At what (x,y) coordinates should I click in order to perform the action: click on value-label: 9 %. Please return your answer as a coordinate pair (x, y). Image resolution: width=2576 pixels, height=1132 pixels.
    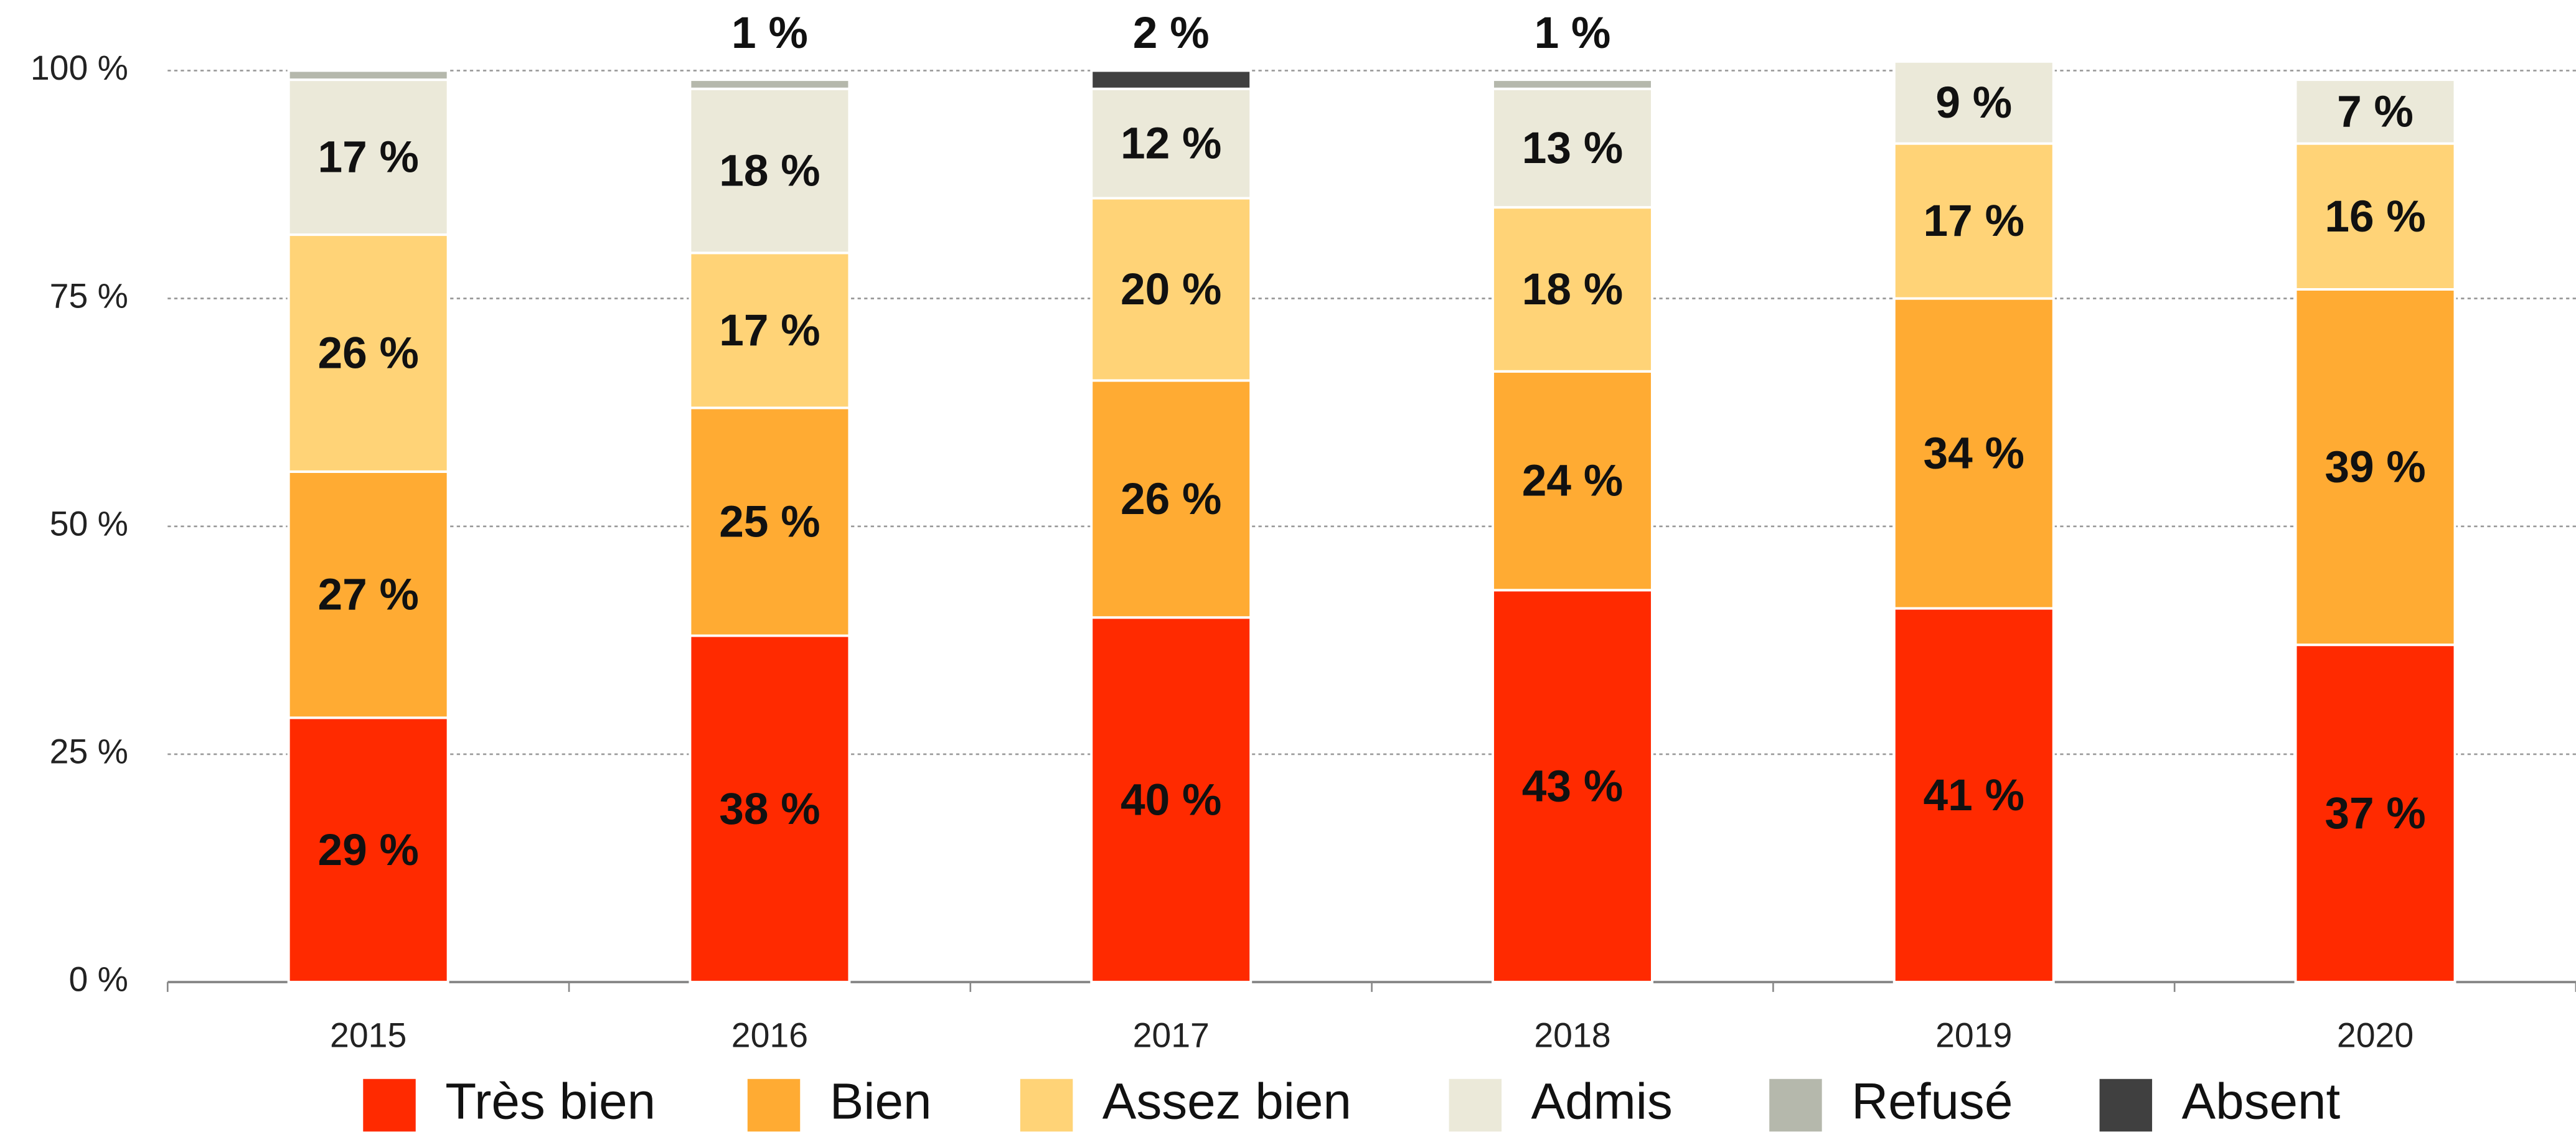
    Looking at the image, I should click on (1973, 103).